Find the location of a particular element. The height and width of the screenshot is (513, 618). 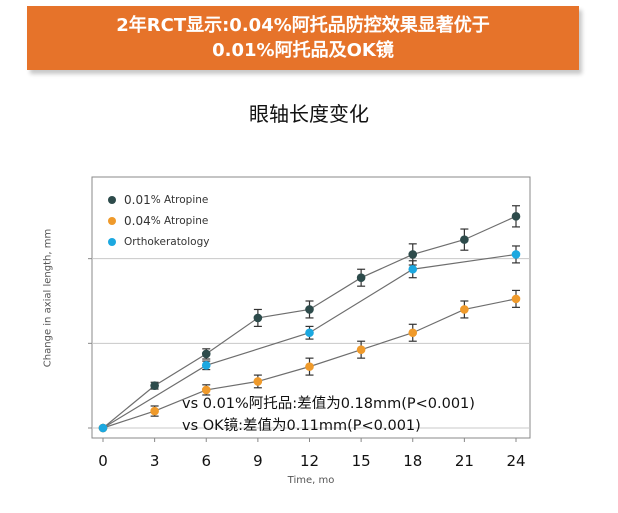

y-axis-label: Change in axial length, mm is located at coordinates (48, 298).